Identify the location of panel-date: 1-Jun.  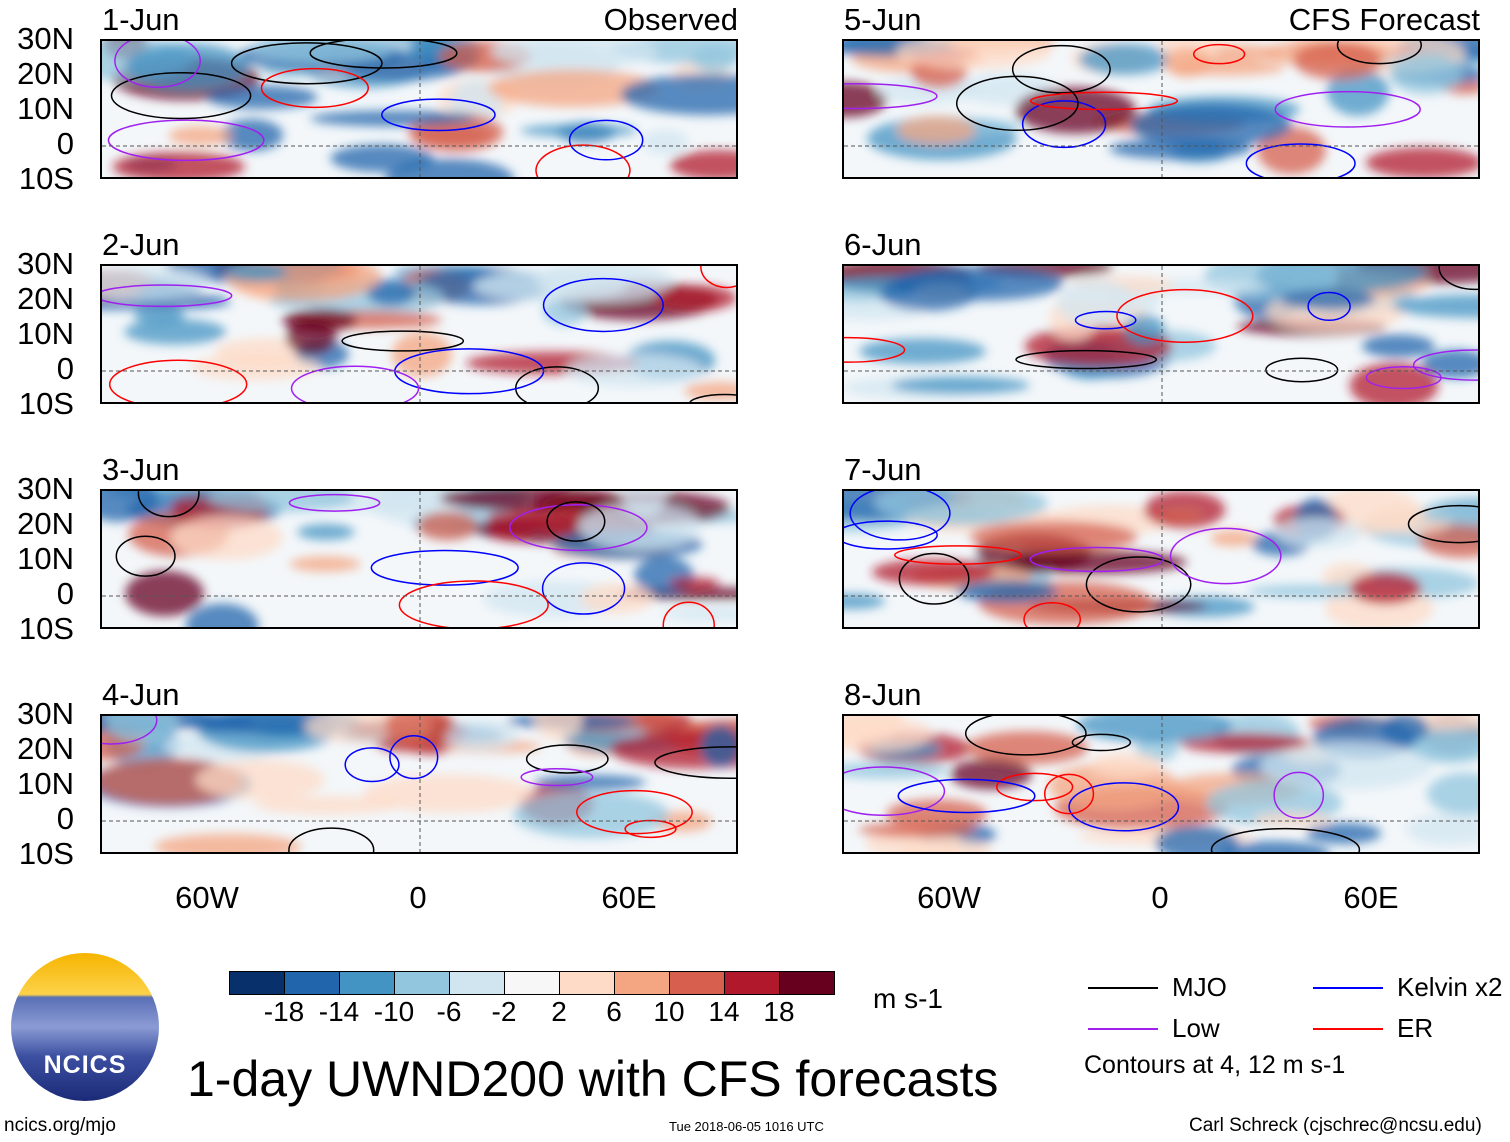
(141, 19).